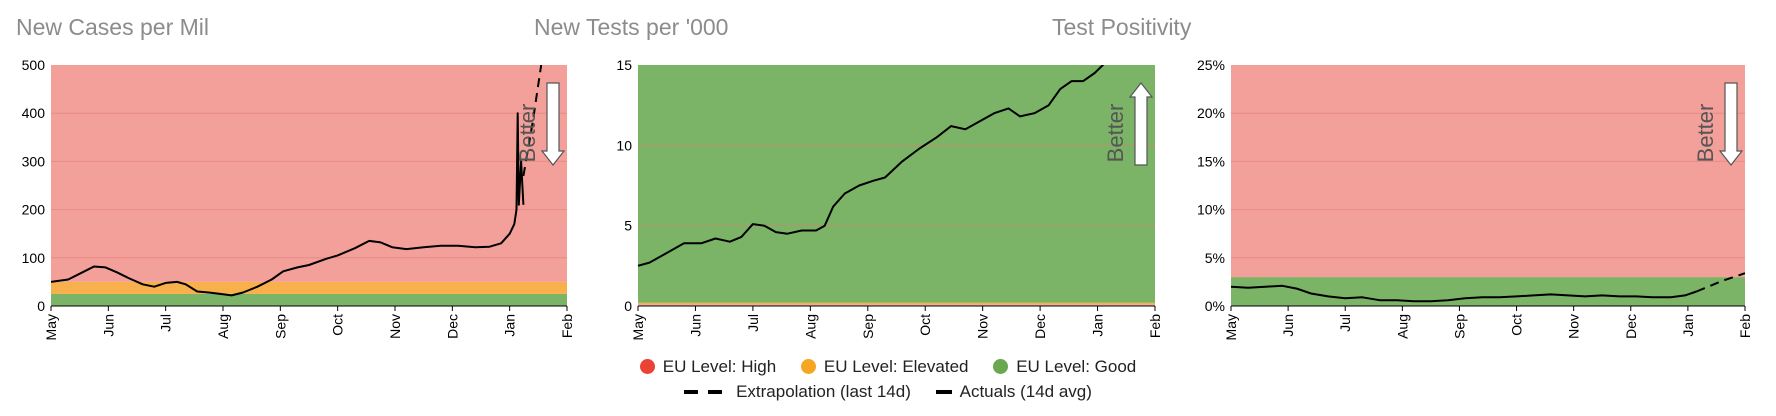 This screenshot has width=1776, height=416. I want to click on y-tick-label-positivity: 10%, so click(1211, 210).